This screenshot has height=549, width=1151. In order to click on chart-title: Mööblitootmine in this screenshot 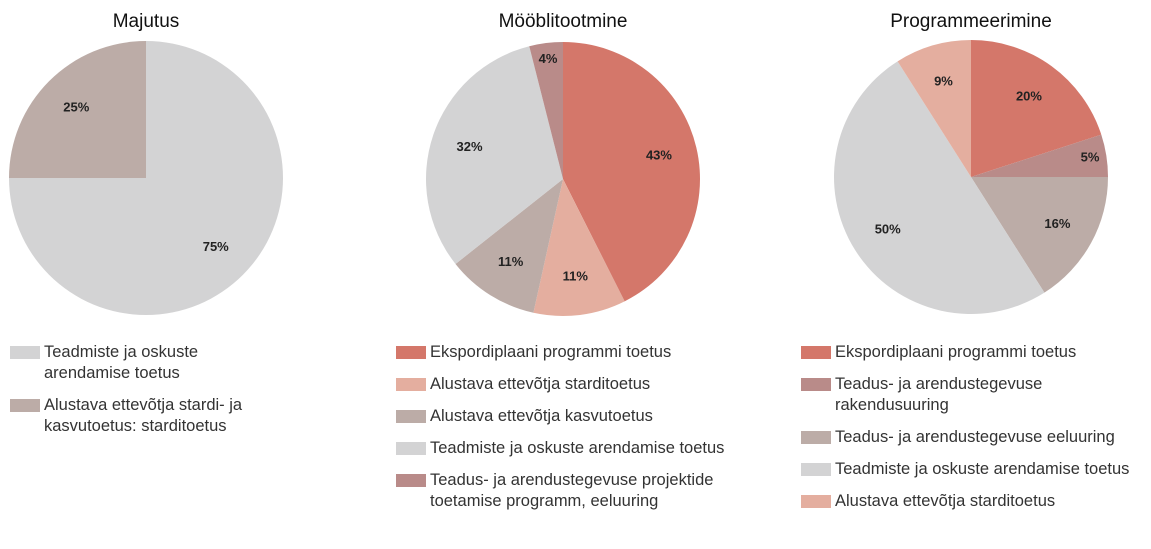, I will do `click(563, 21)`.